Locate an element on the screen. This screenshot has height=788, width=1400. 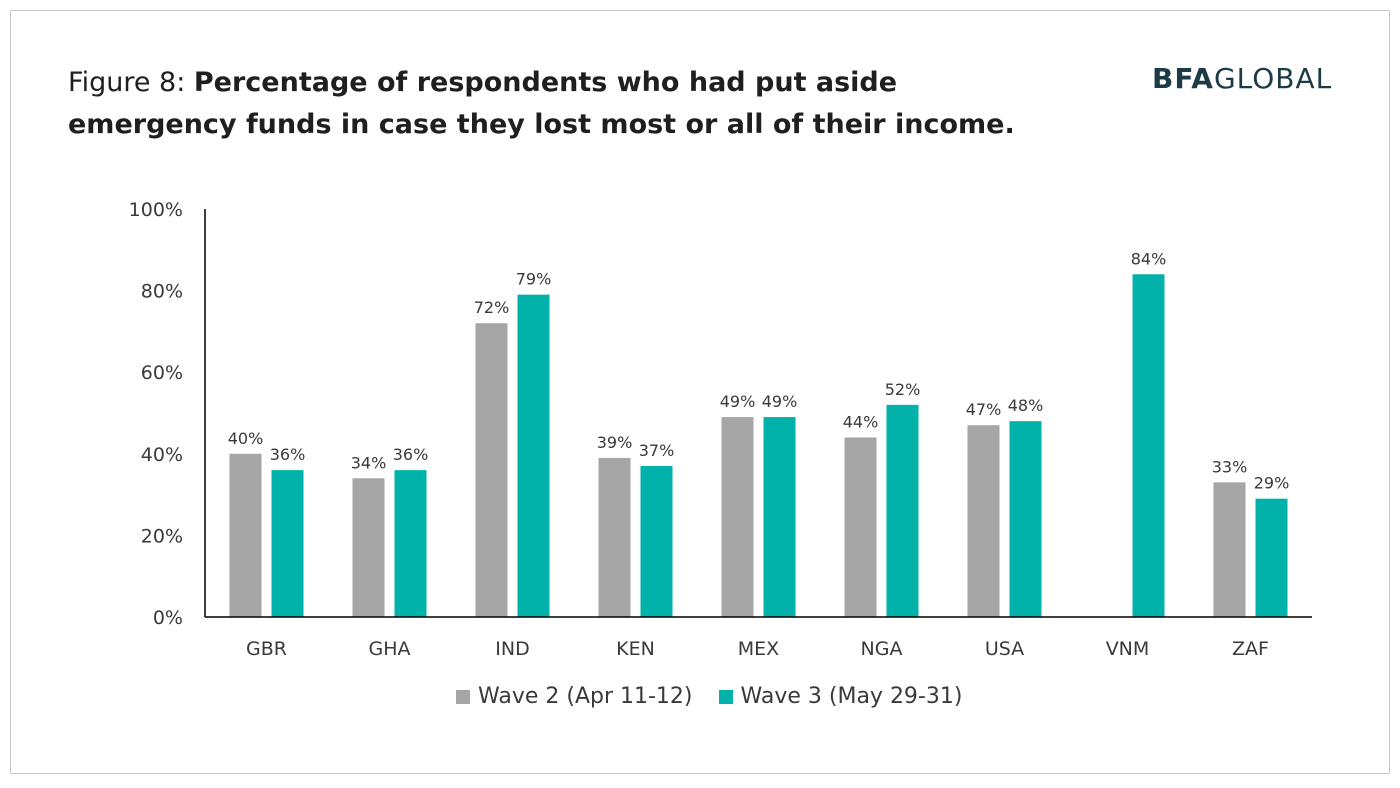
bar-wave3-mex is located at coordinates (779, 517).